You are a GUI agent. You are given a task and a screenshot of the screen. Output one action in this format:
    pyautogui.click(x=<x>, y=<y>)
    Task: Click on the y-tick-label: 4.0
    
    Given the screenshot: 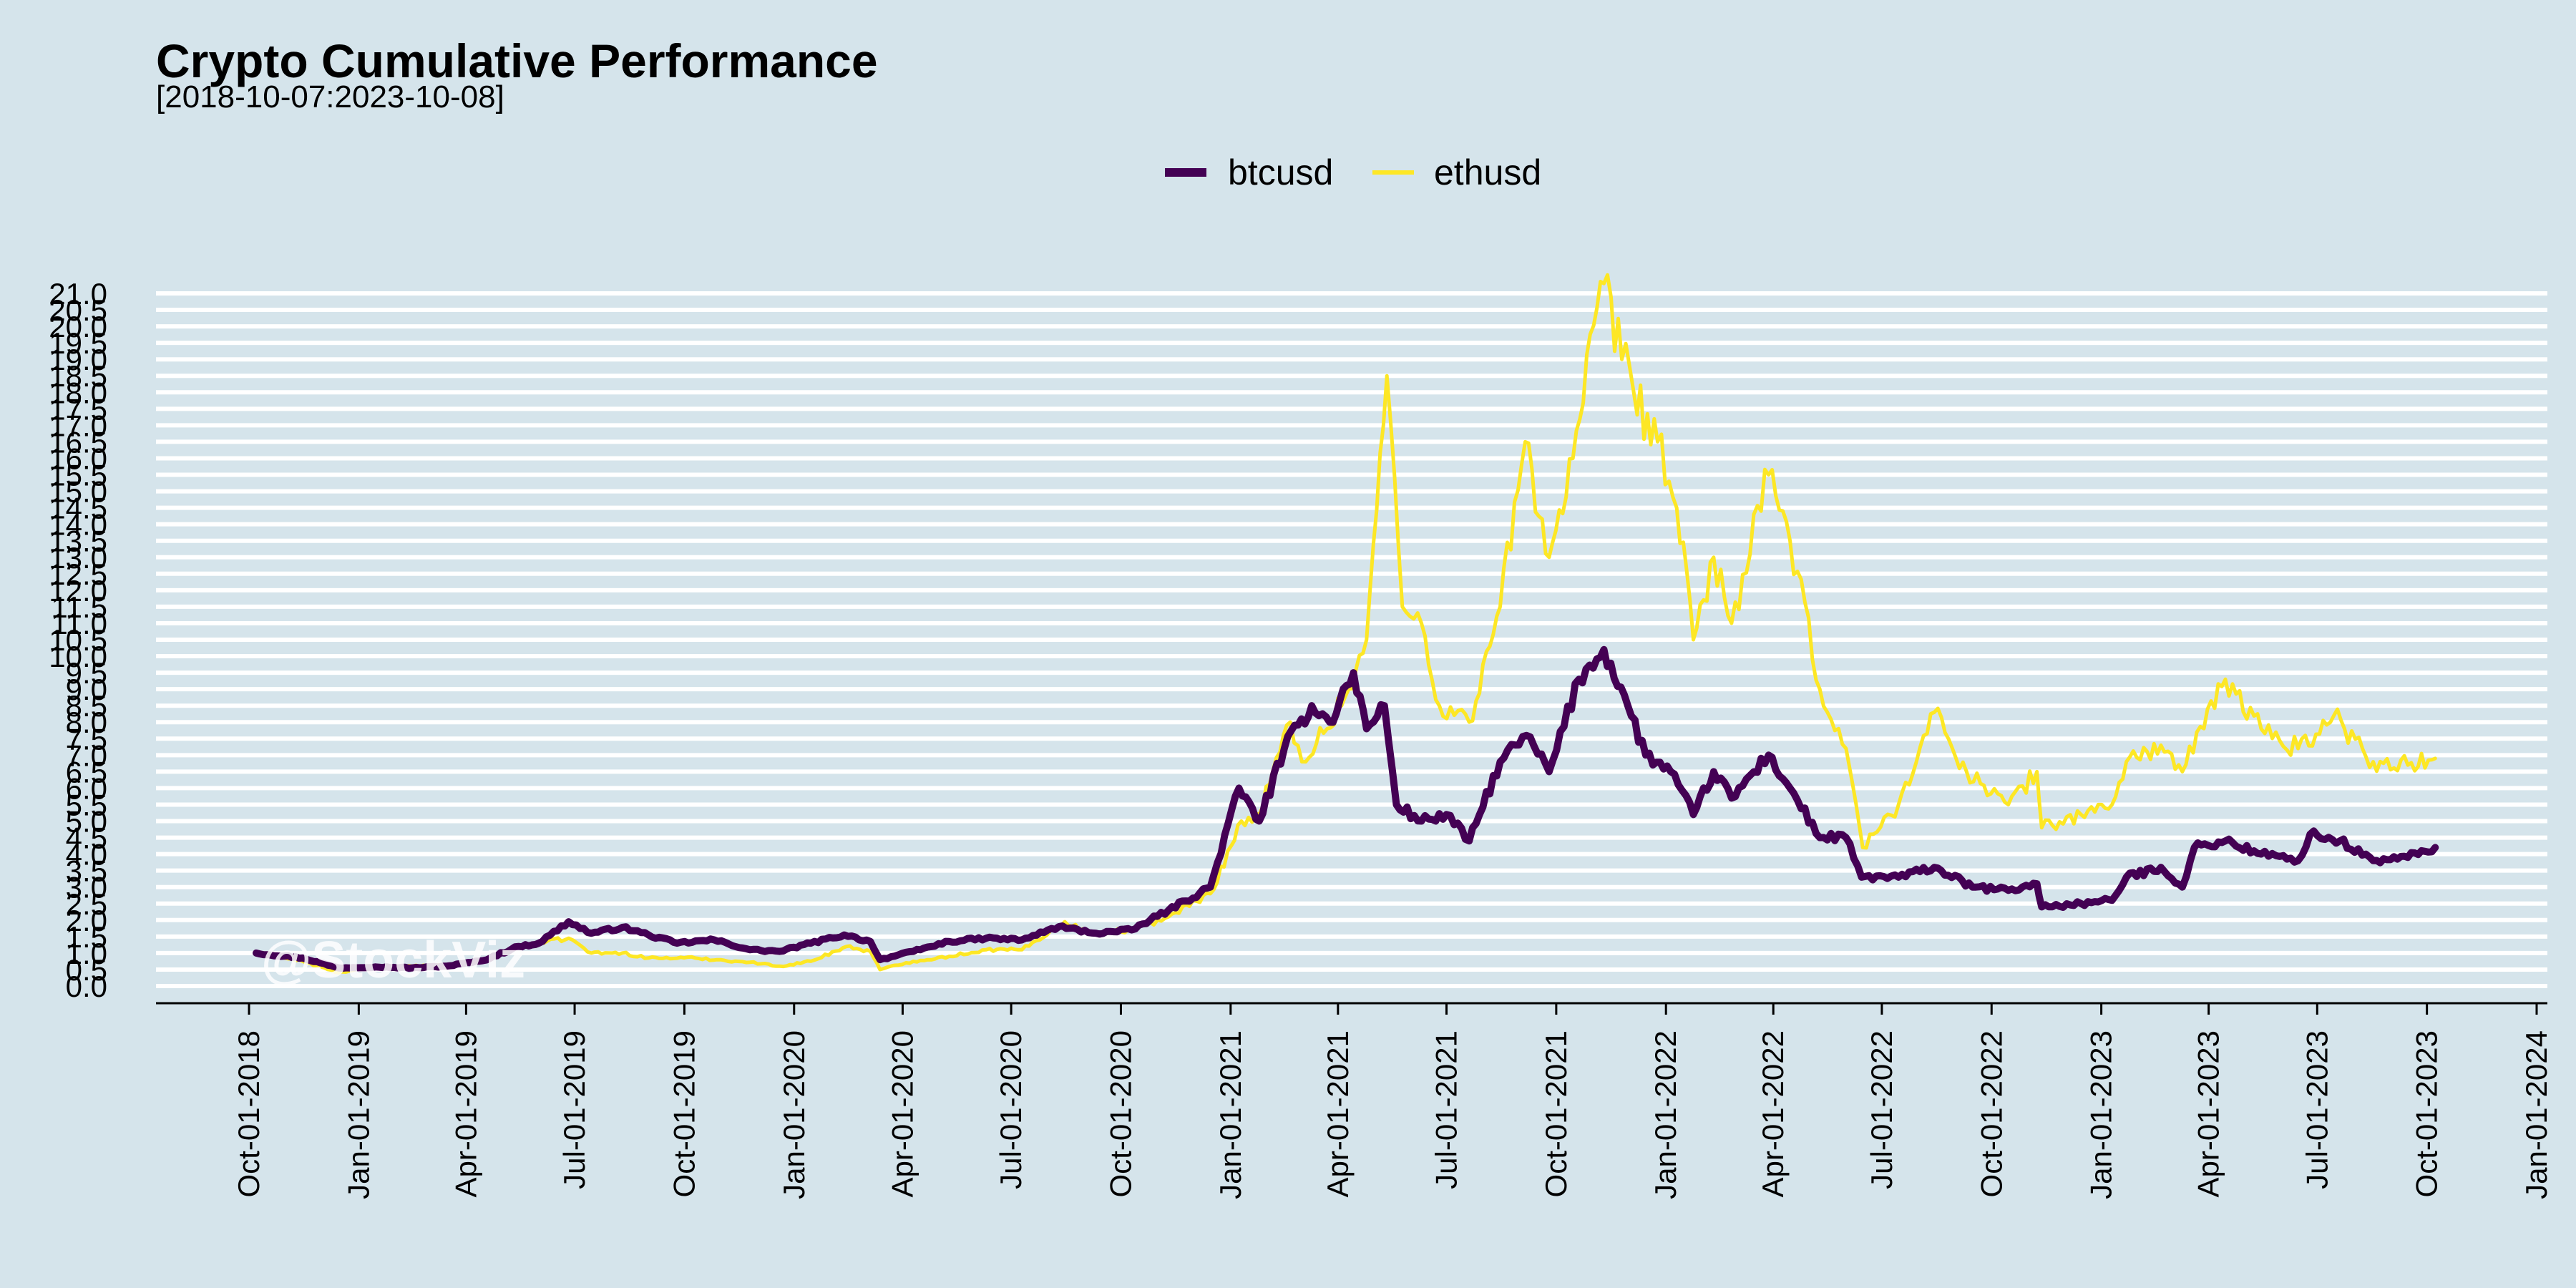 What is the action you would take?
    pyautogui.click(x=86, y=855)
    